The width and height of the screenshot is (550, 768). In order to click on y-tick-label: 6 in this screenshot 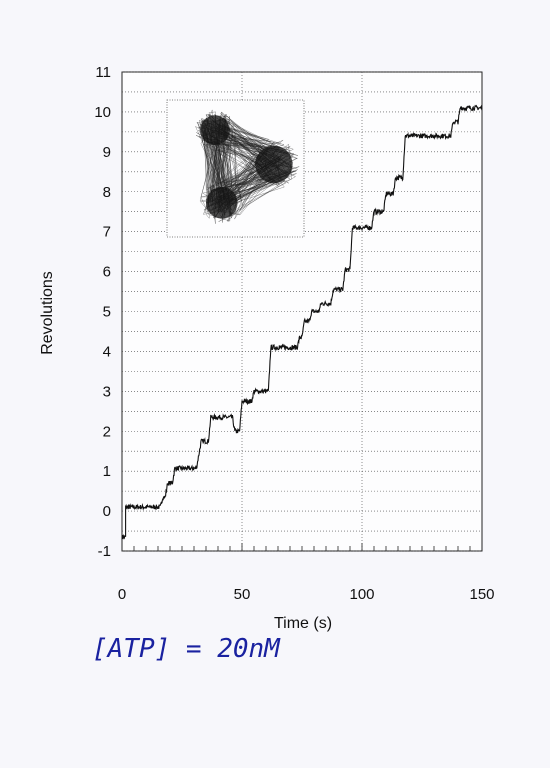, I will do `click(107, 272)`.